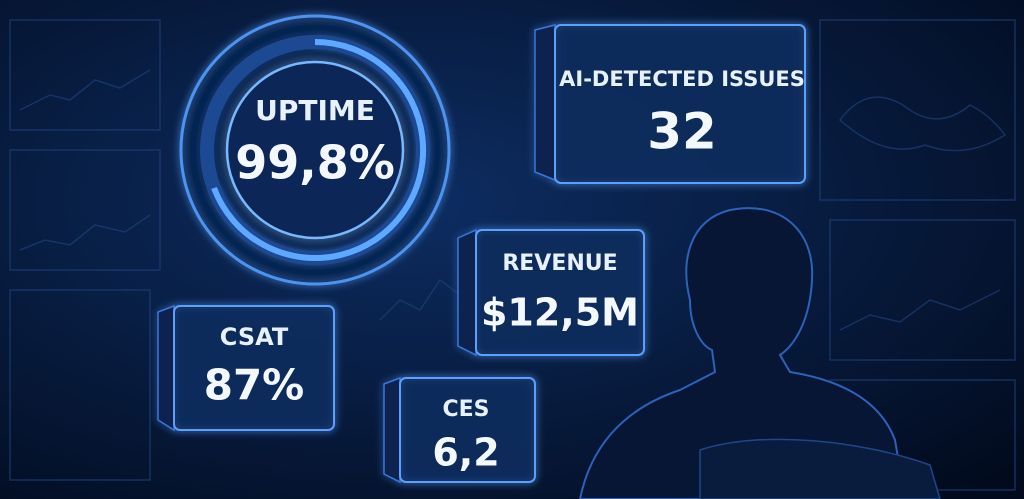 The image size is (1024, 499). Describe the element at coordinates (254, 385) in the screenshot. I see `tile-value: 87%` at that location.